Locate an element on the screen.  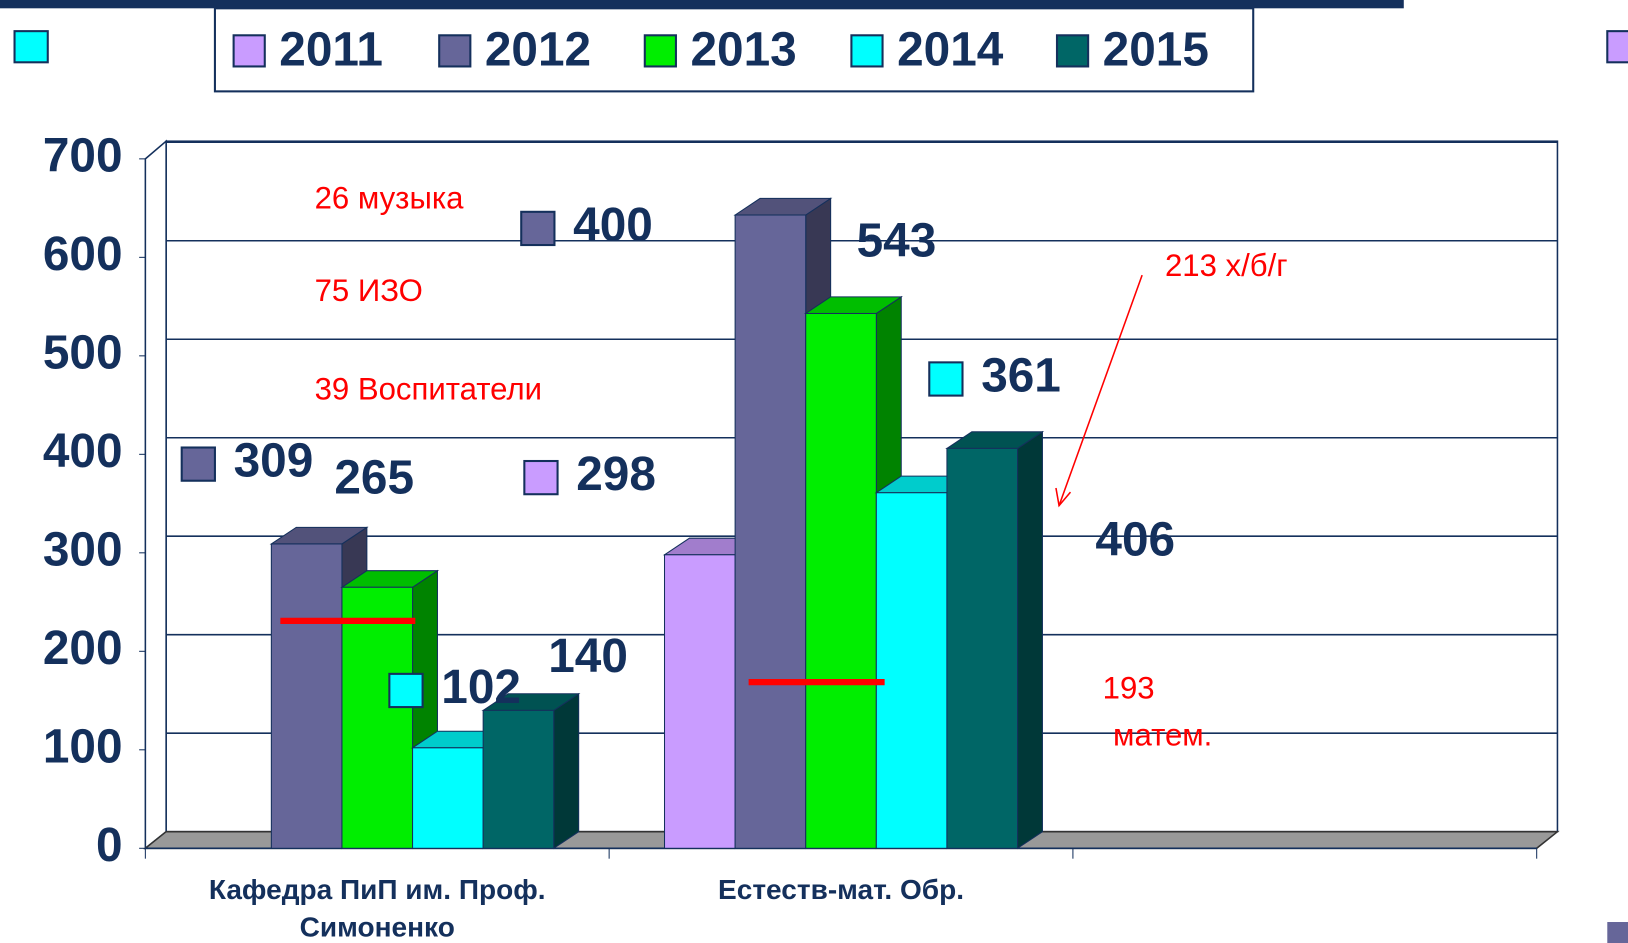
annotation: 26 музыка is located at coordinates (390, 198).